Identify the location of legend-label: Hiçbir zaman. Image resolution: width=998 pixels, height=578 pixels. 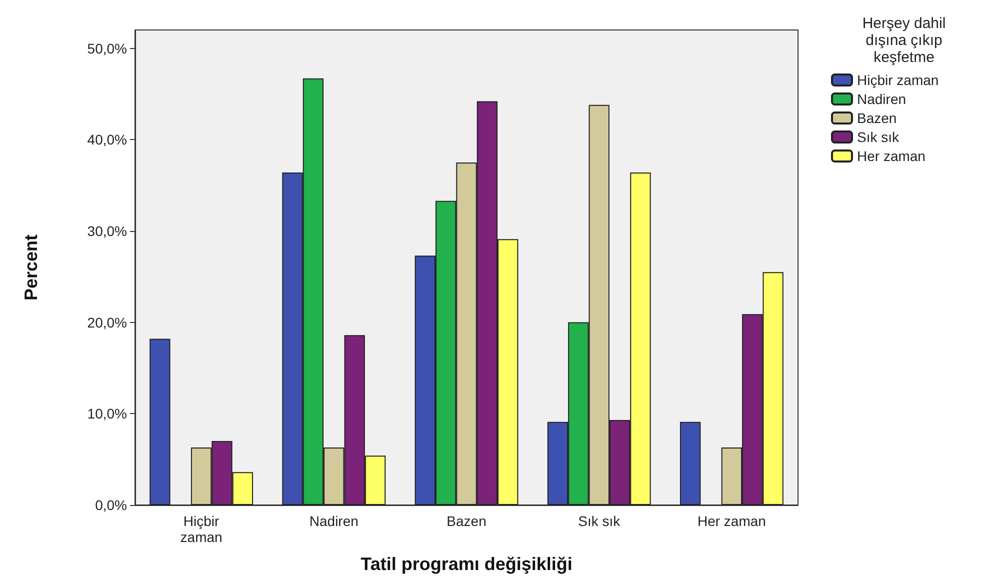
(898, 80).